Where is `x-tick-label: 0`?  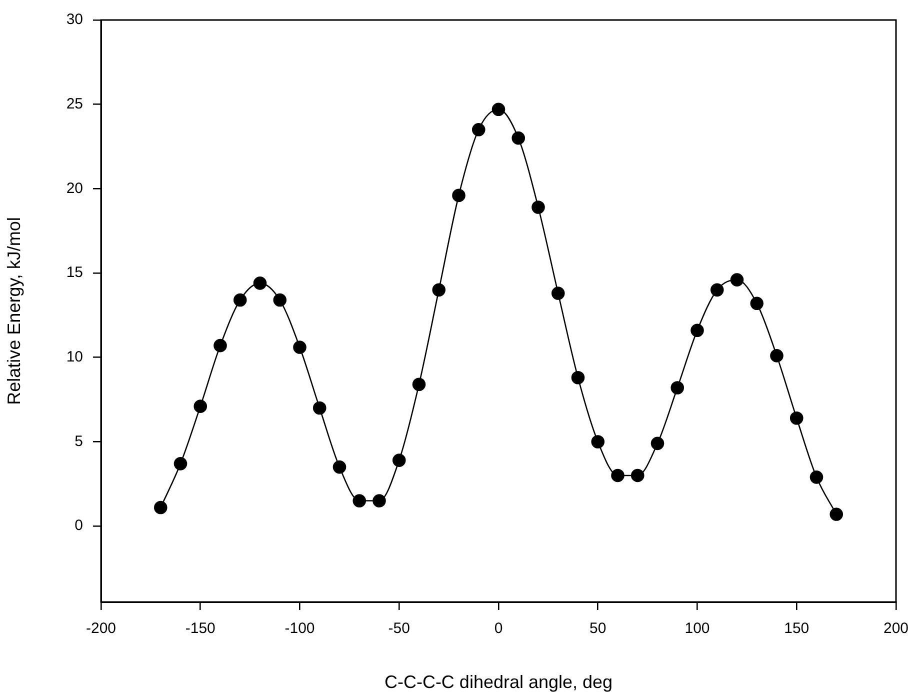 x-tick-label: 0 is located at coordinates (498, 629).